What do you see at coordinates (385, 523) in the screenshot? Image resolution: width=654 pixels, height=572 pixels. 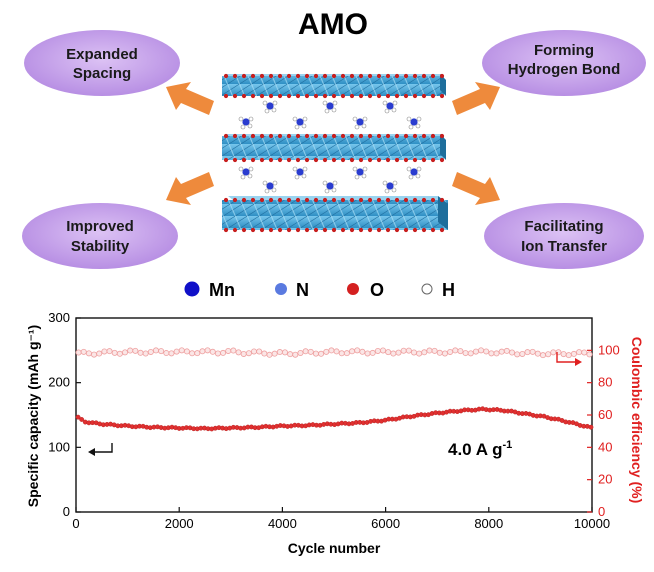 I see `x-tick-label: 6000` at bounding box center [385, 523].